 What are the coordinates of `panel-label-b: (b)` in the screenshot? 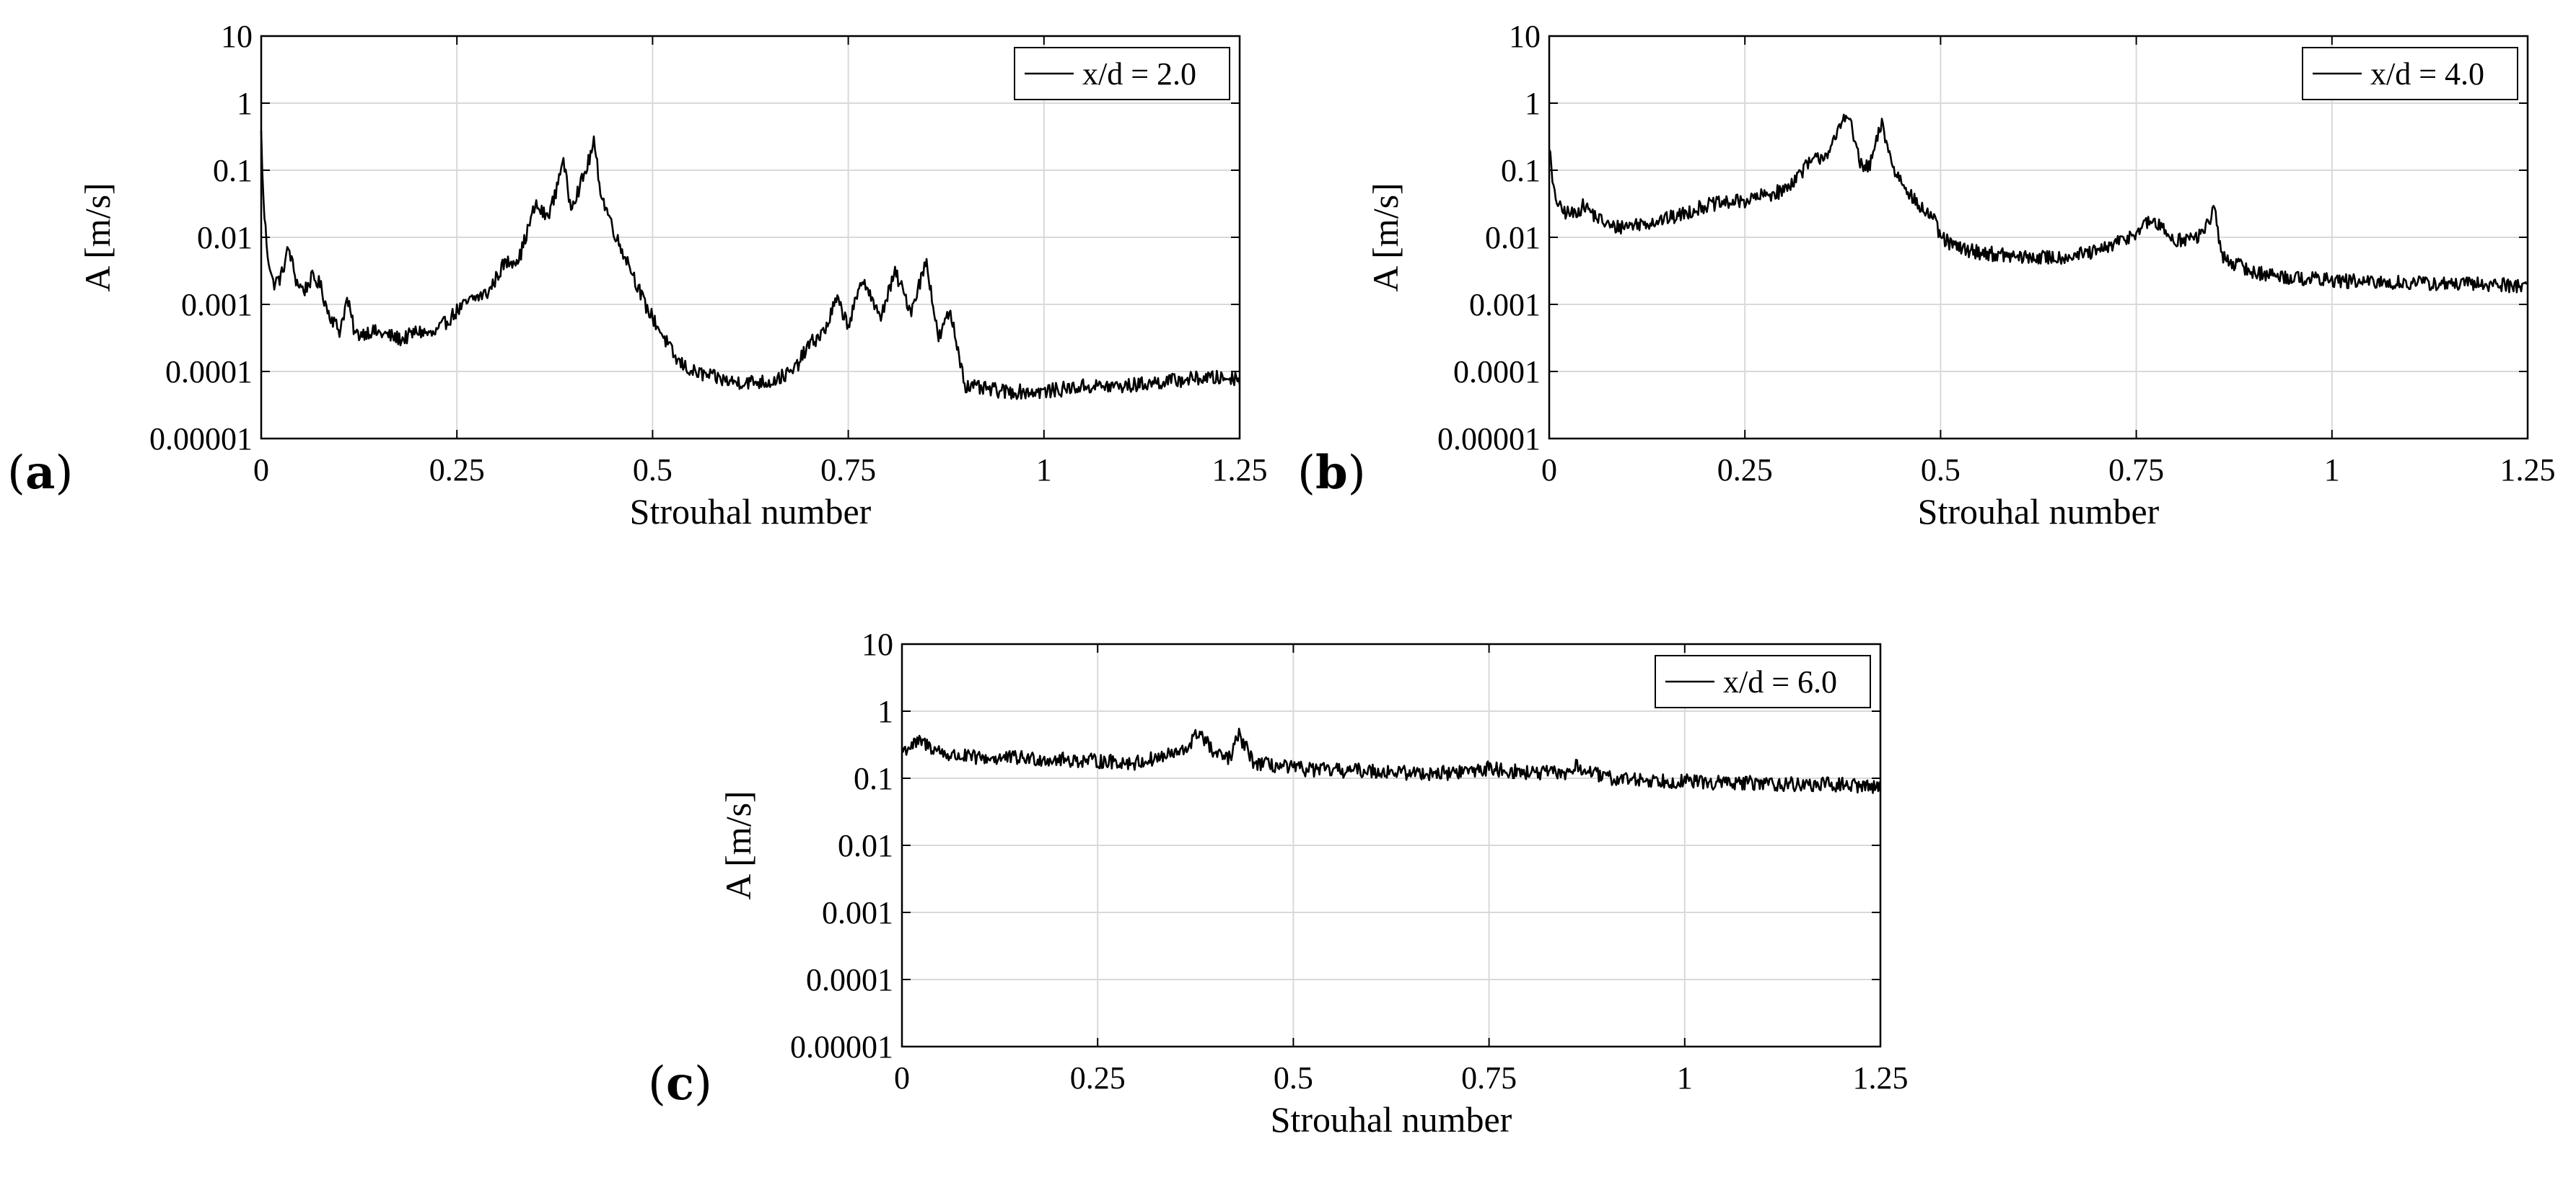 It's located at (1331, 473).